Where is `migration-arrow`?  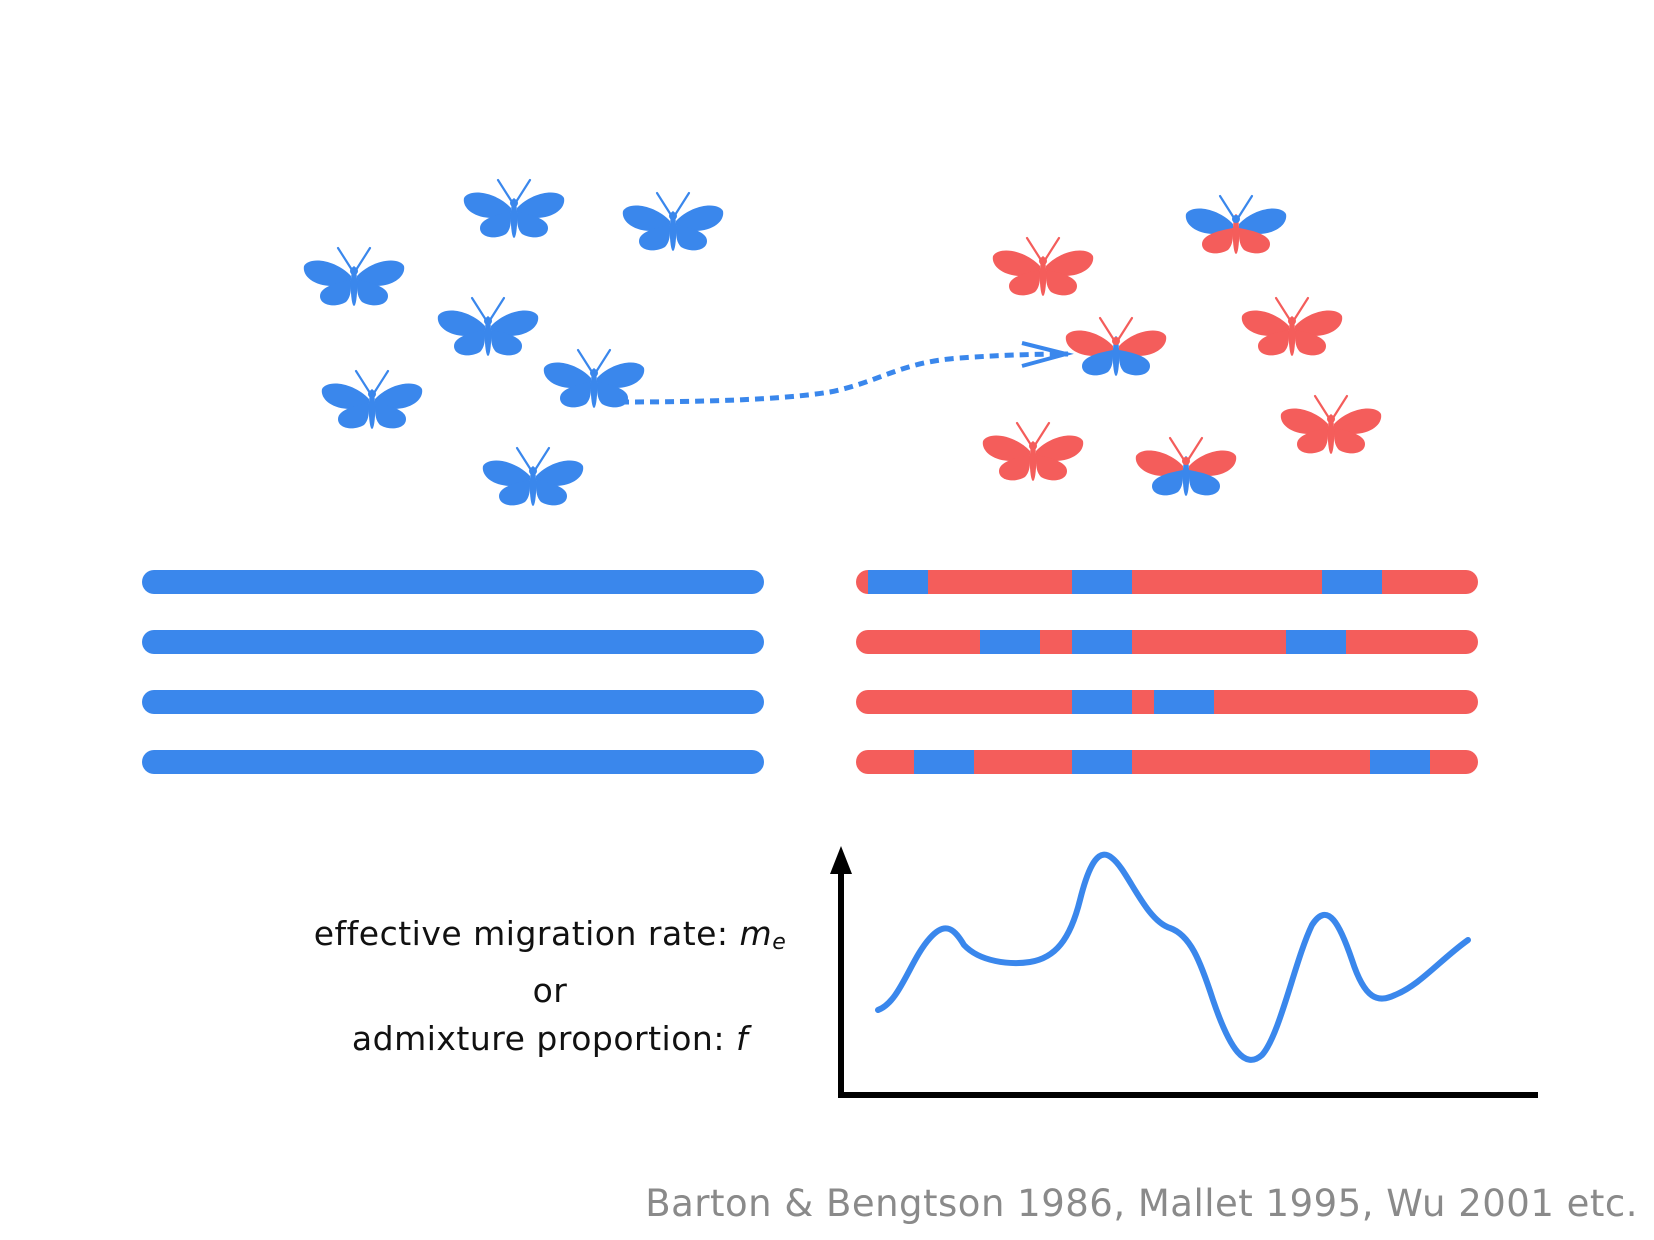 migration-arrow is located at coordinates (844, 378).